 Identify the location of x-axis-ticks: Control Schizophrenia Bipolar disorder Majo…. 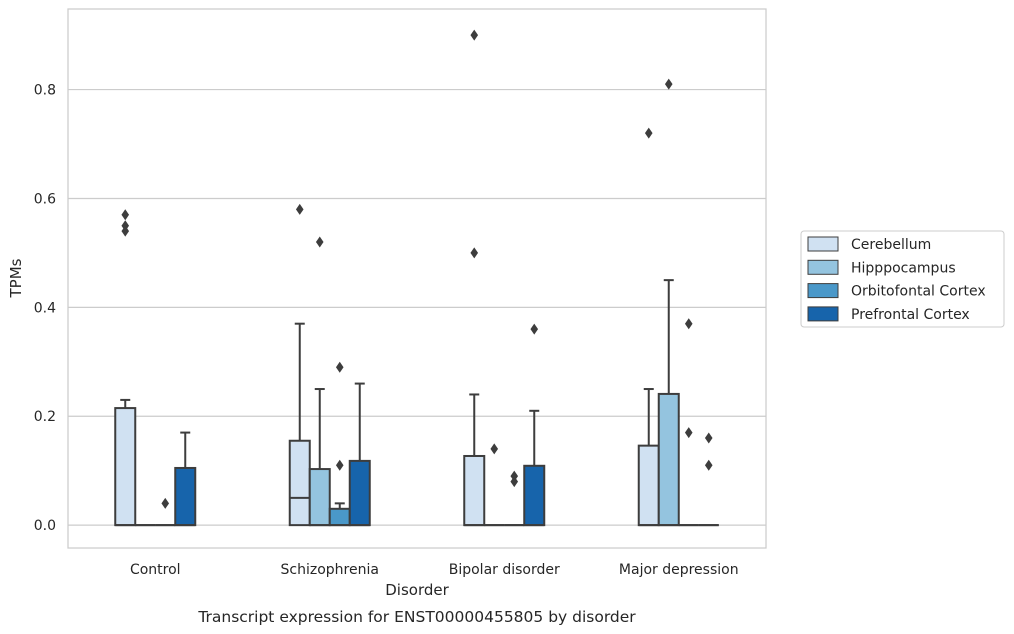
(434, 570).